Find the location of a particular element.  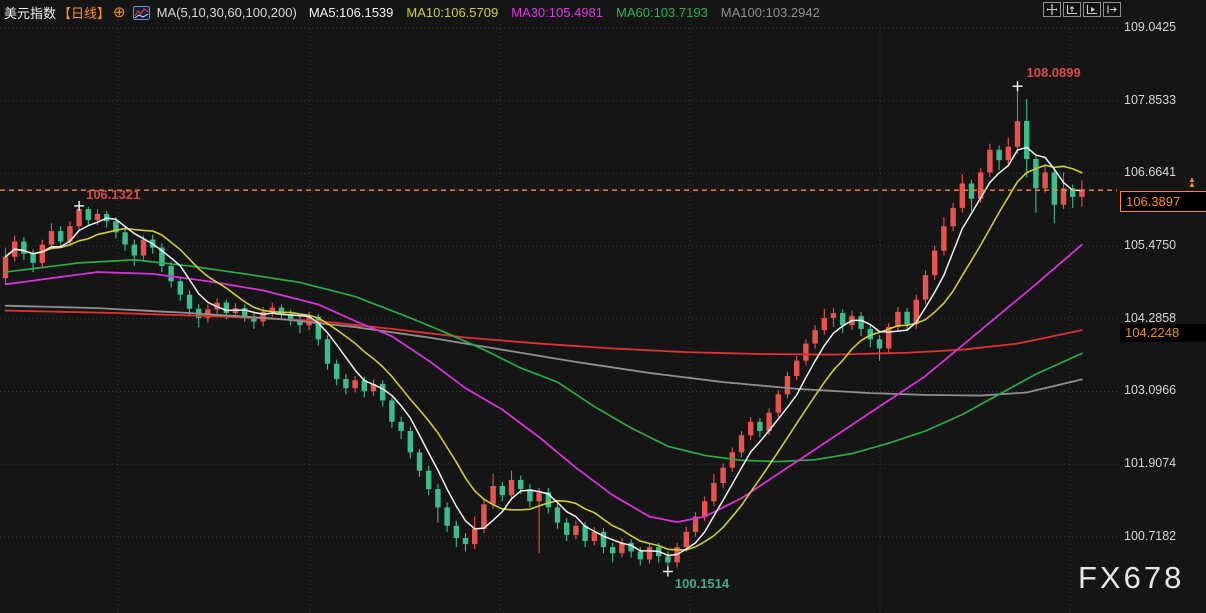

price-axis-label: 104.2858 is located at coordinates (1150, 317).